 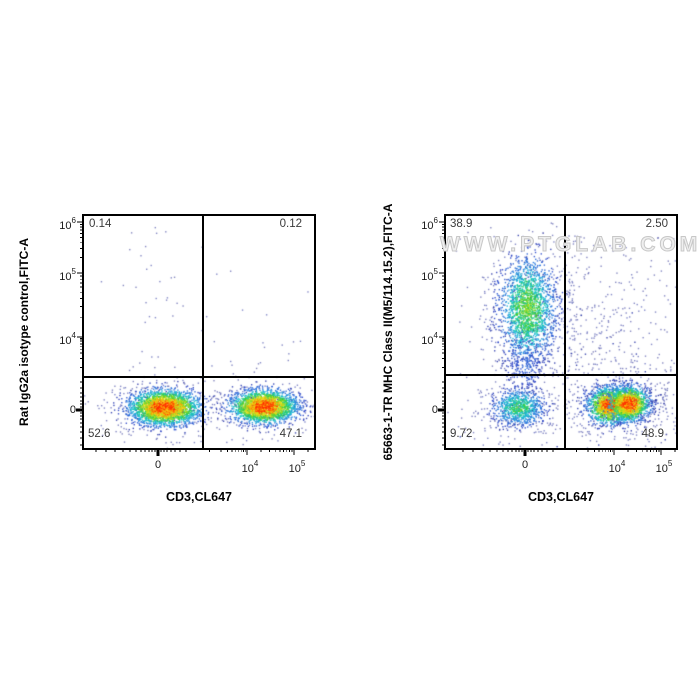 I want to click on quadrant-upper-left-value: 38.9, so click(x=461, y=224).